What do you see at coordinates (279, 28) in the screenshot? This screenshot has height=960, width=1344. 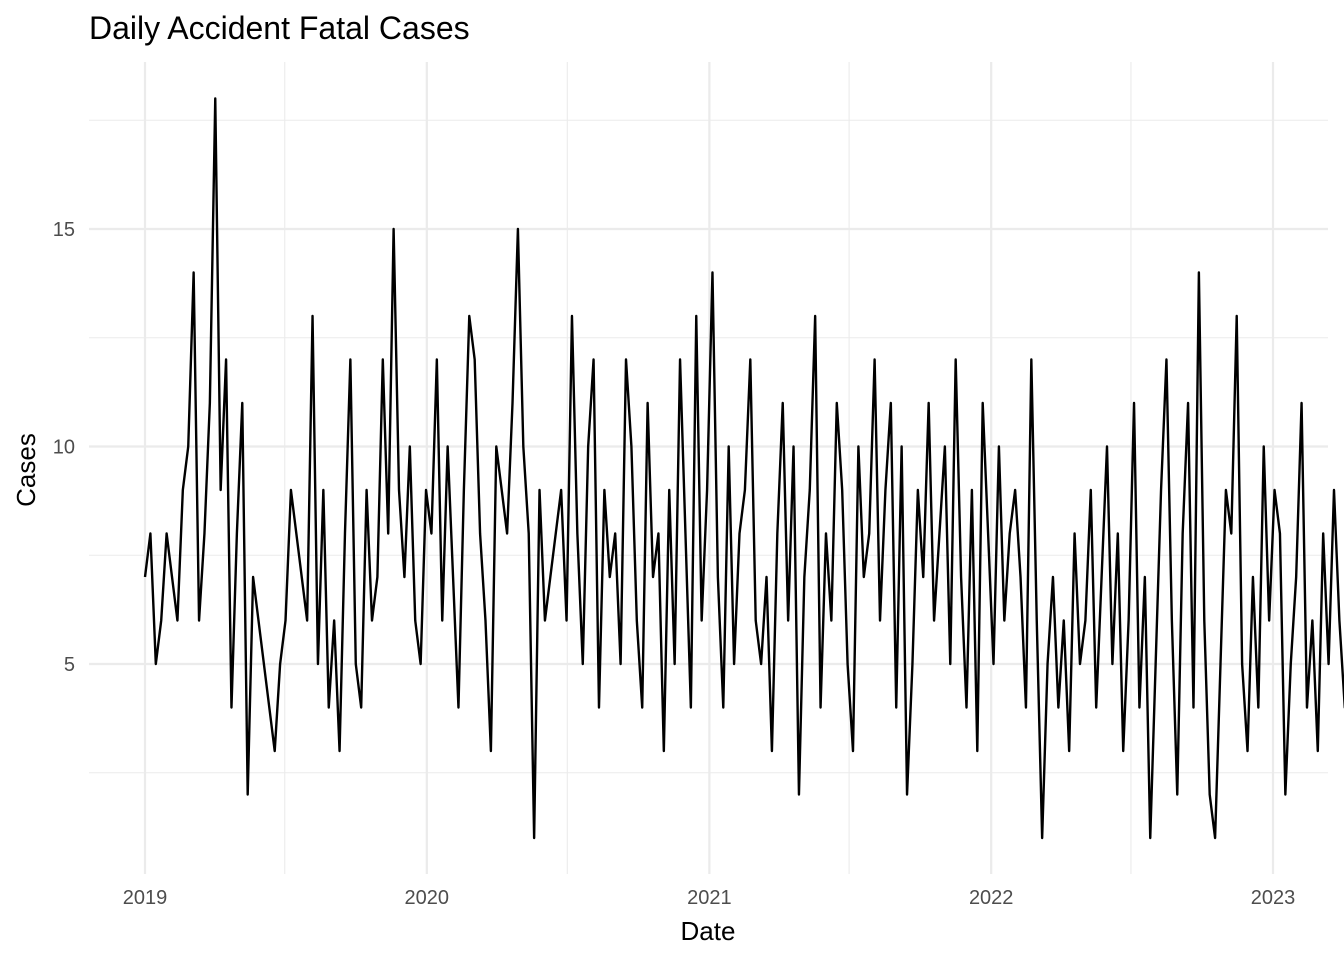 I see `chart-title: Daily Accident Fatal Cases` at bounding box center [279, 28].